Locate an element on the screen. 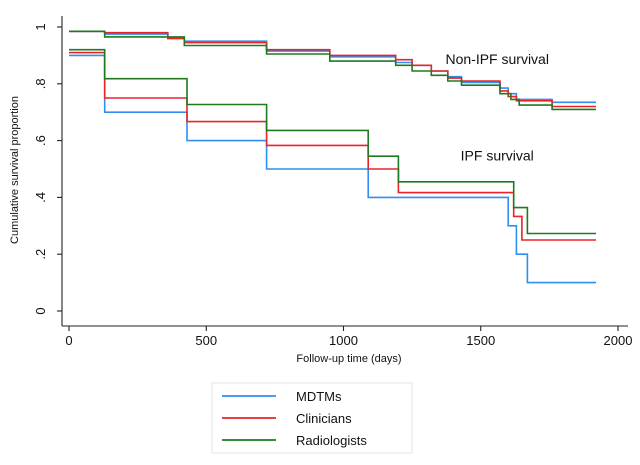 The width and height of the screenshot is (640, 465). annotation-label: Non-IPF survival is located at coordinates (496, 59).